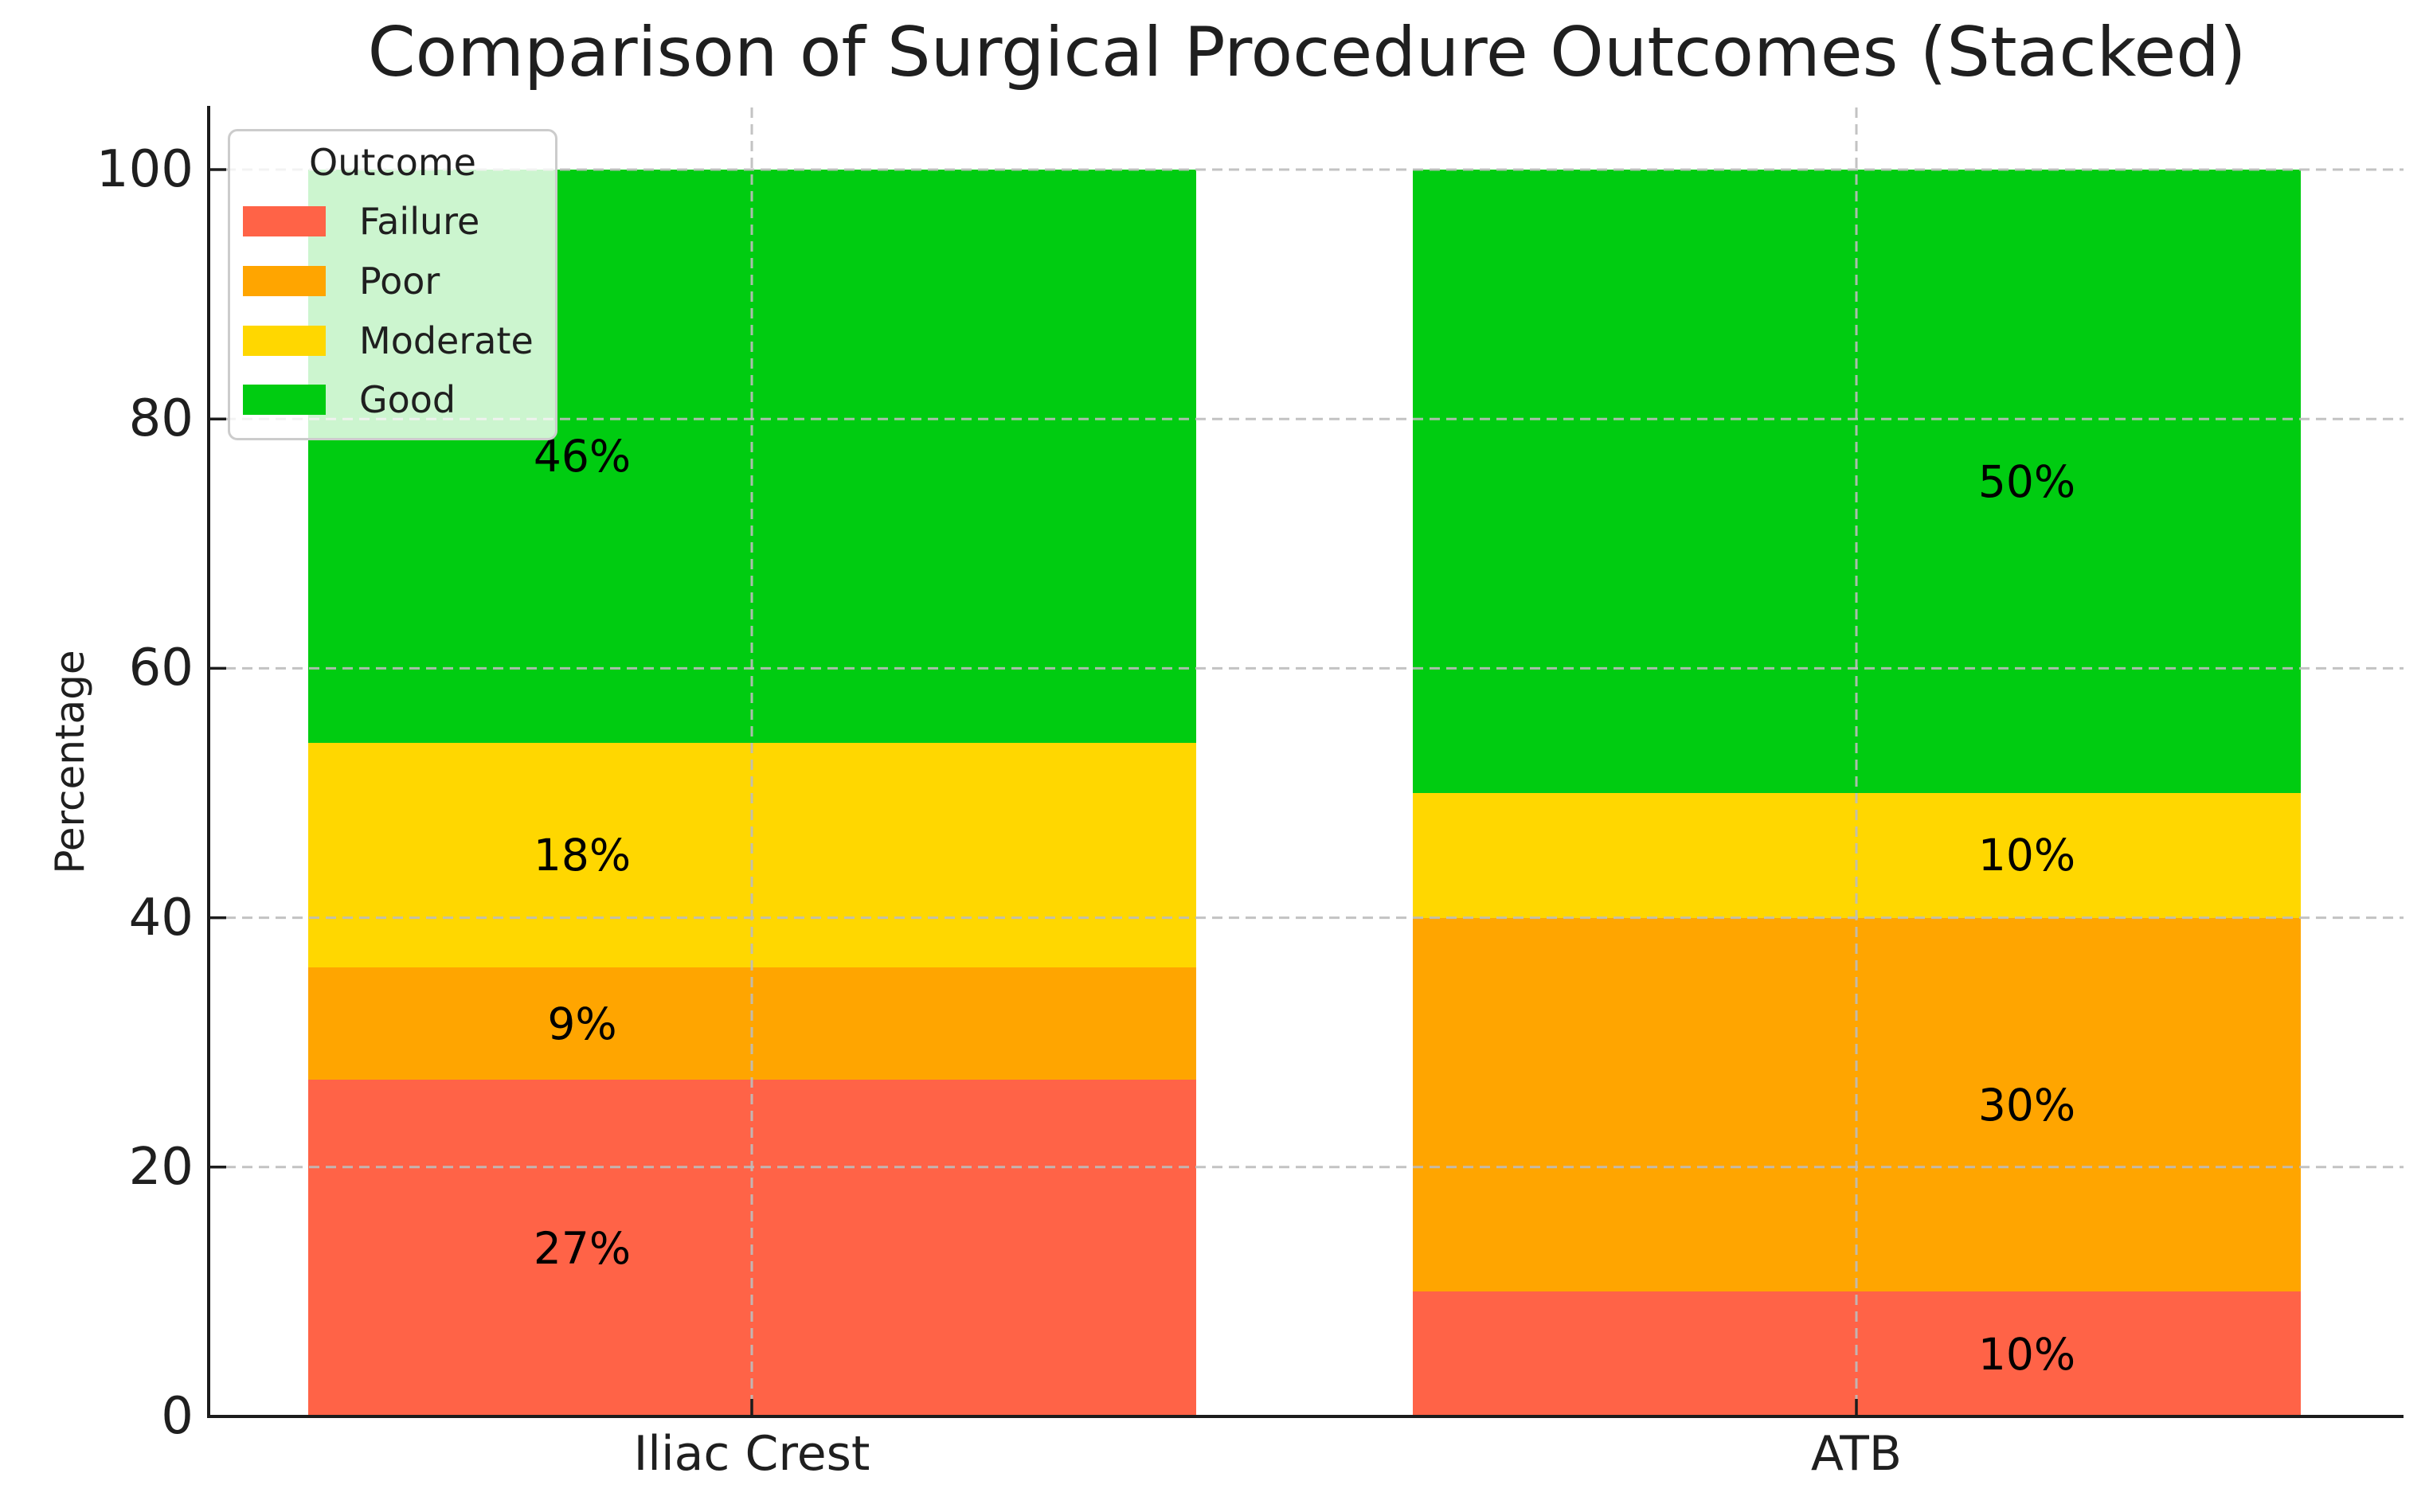 The height and width of the screenshot is (1512, 2429). I want to click on bar-value-label-atb-good: 50%, so click(2027, 481).